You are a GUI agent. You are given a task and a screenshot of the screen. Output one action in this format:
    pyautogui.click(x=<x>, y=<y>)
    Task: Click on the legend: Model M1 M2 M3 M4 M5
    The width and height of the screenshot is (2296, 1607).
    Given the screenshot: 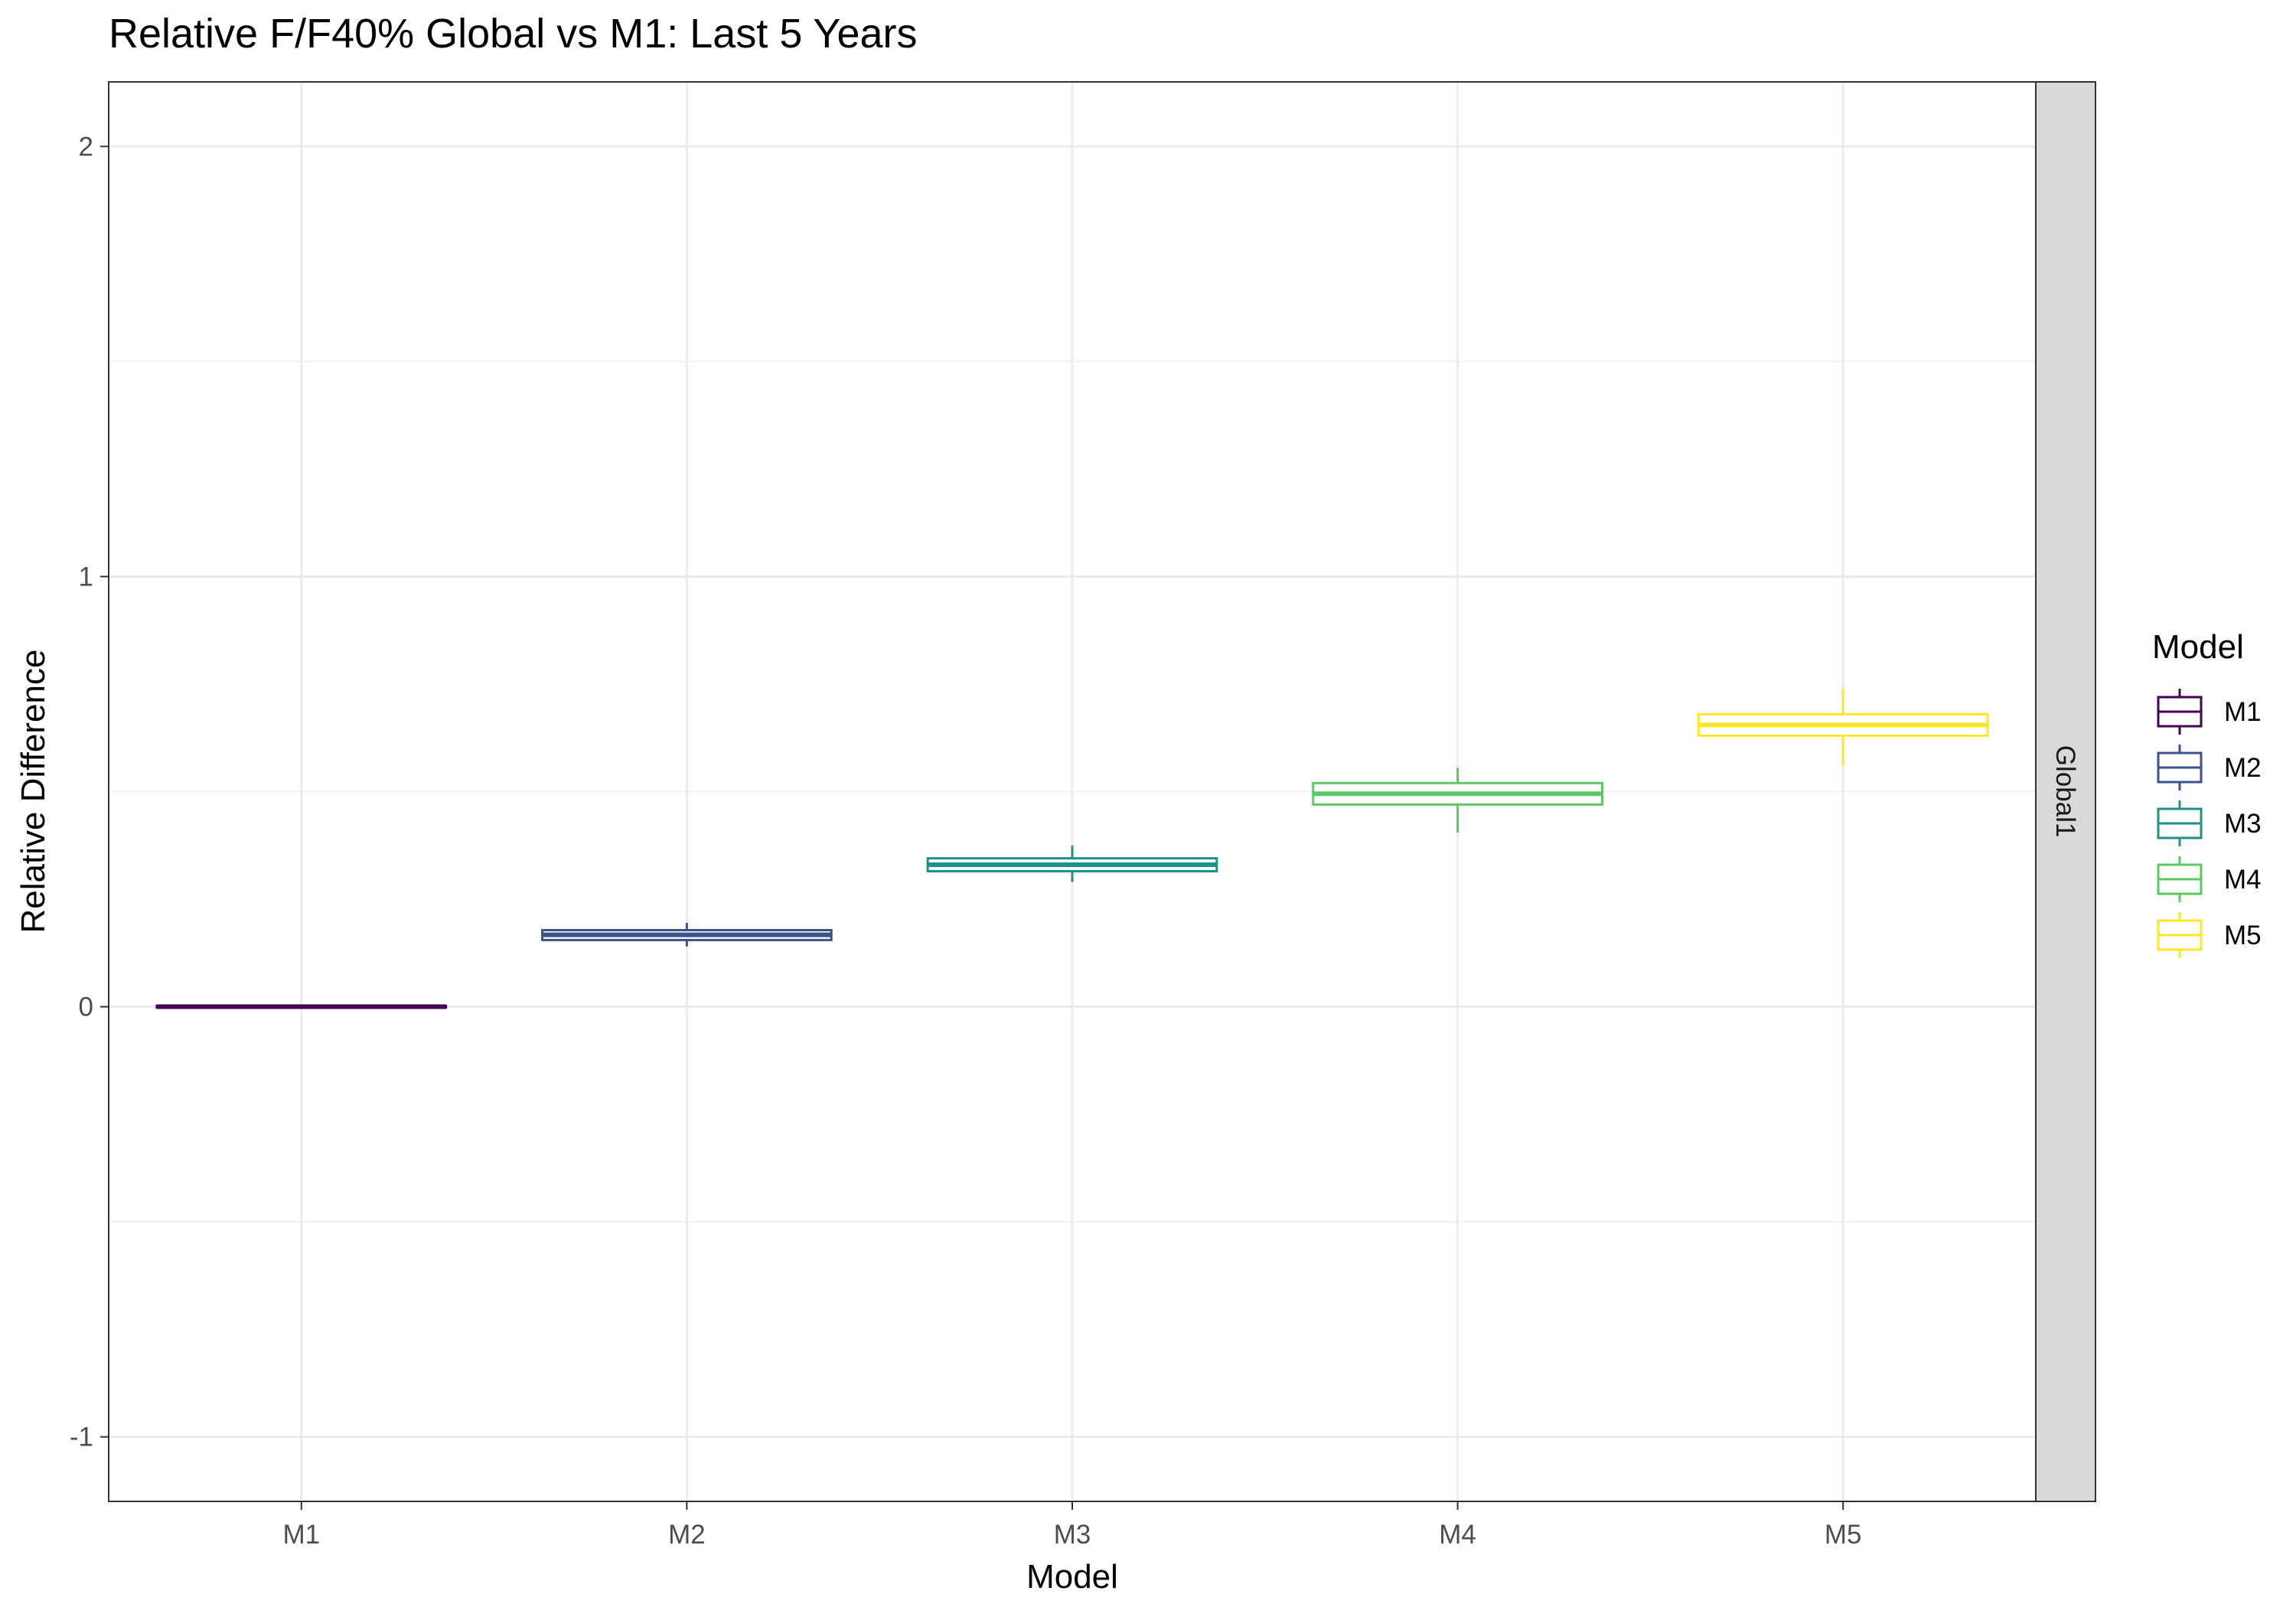 What is the action you would take?
    pyautogui.click(x=2207, y=793)
    